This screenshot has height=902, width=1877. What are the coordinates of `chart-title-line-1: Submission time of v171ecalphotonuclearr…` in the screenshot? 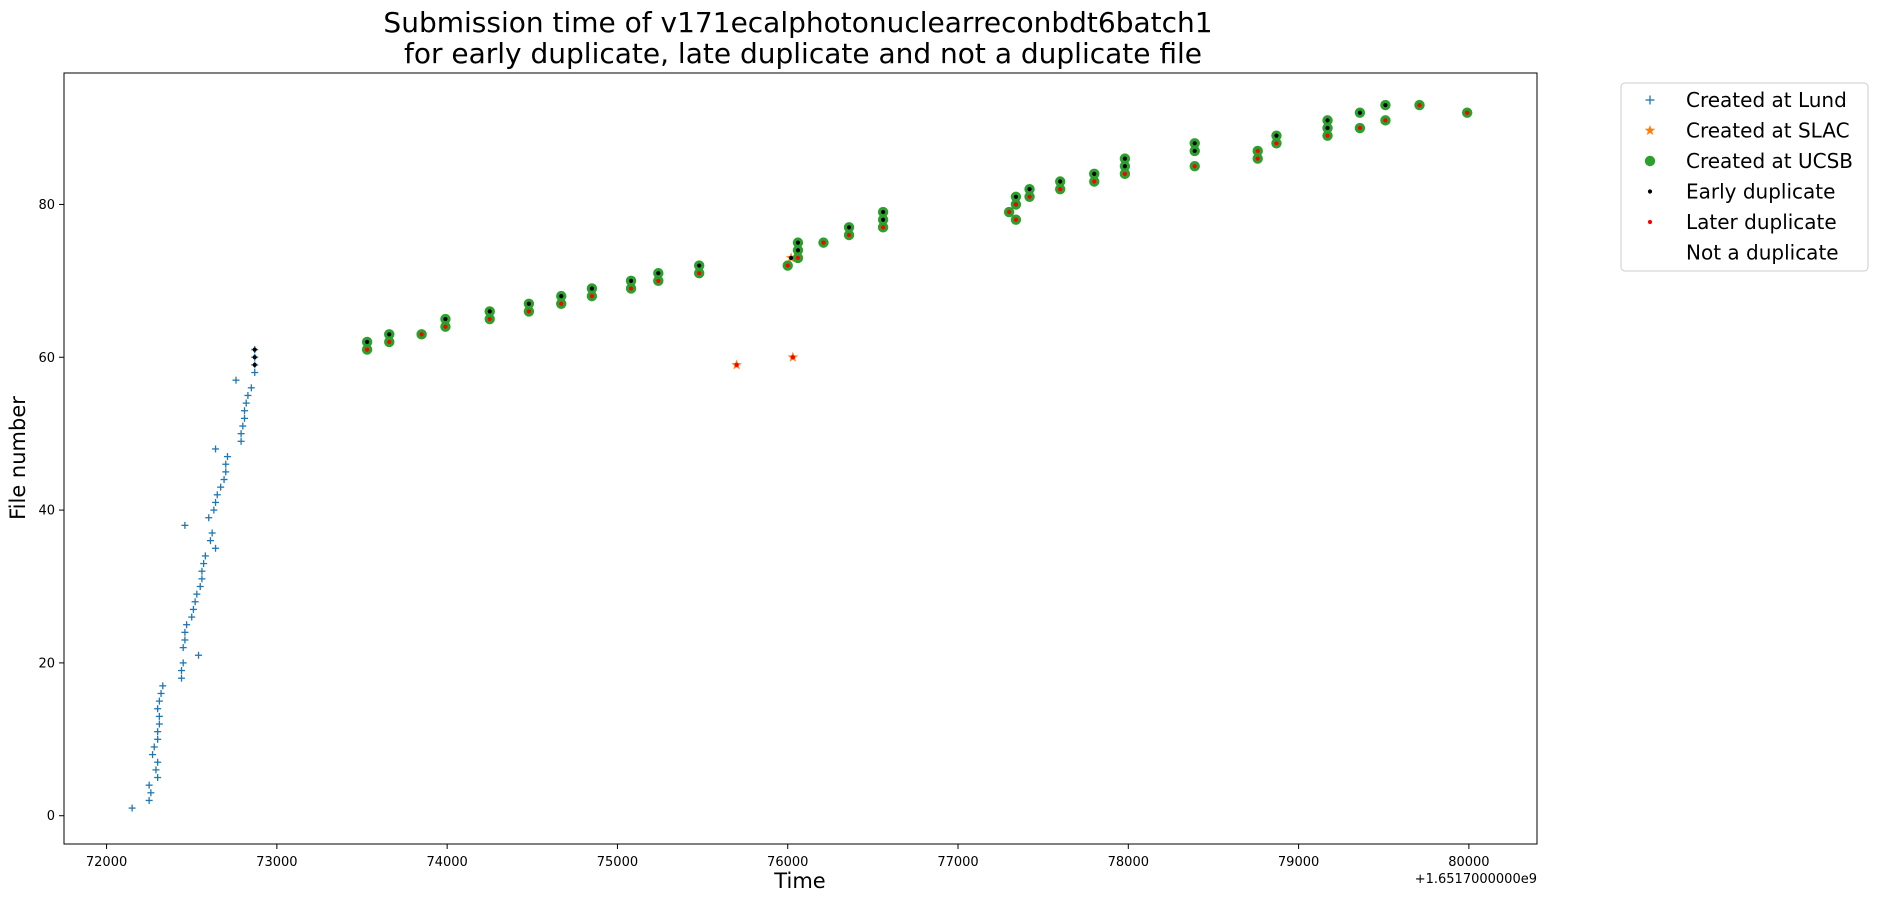 It's located at (797, 22).